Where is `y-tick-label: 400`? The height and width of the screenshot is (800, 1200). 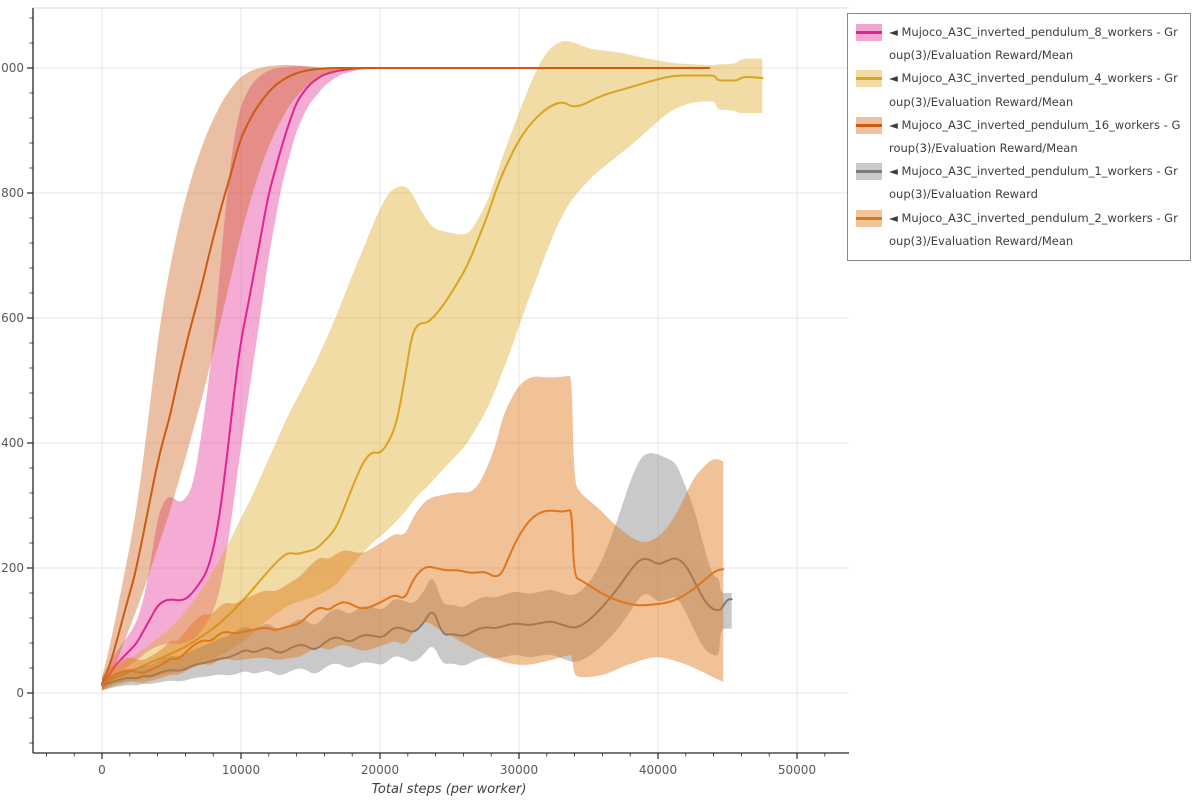
y-tick-label: 400 is located at coordinates (12, 443).